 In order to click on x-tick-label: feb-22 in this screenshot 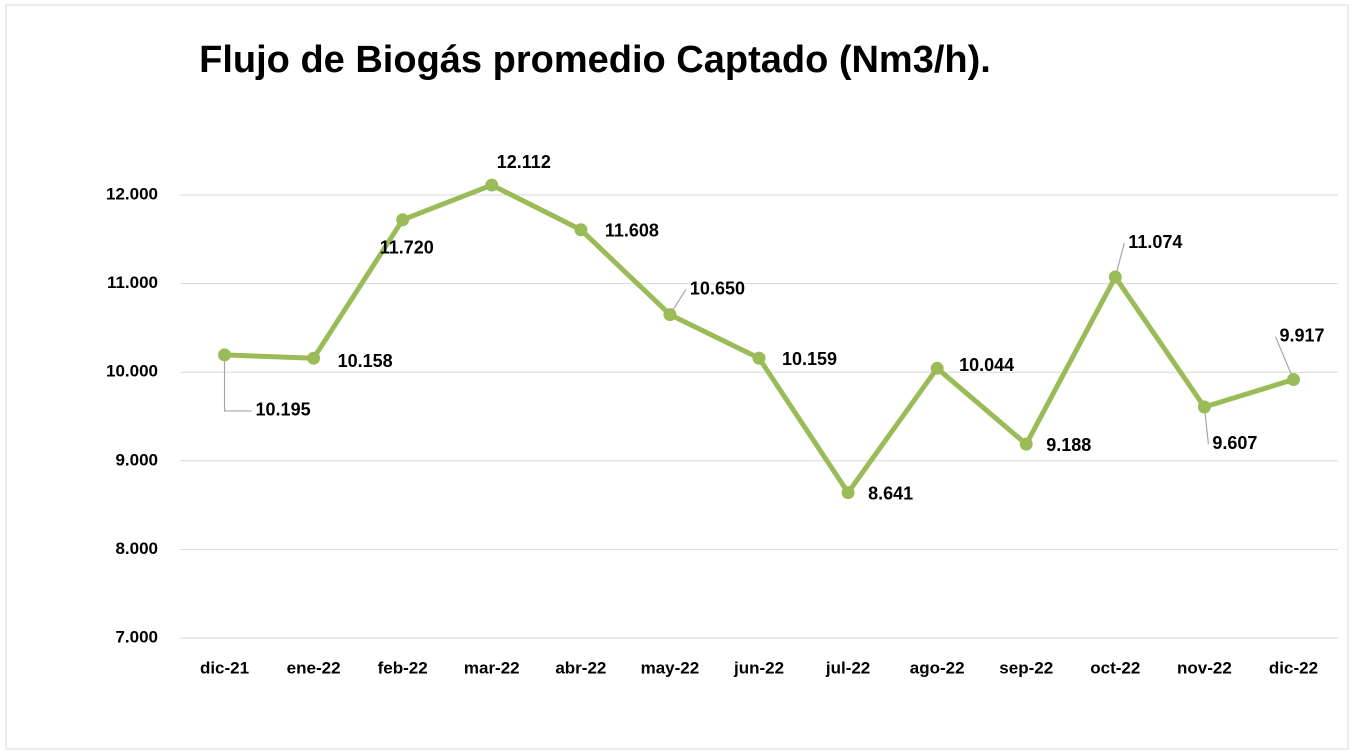, I will do `click(403, 667)`.